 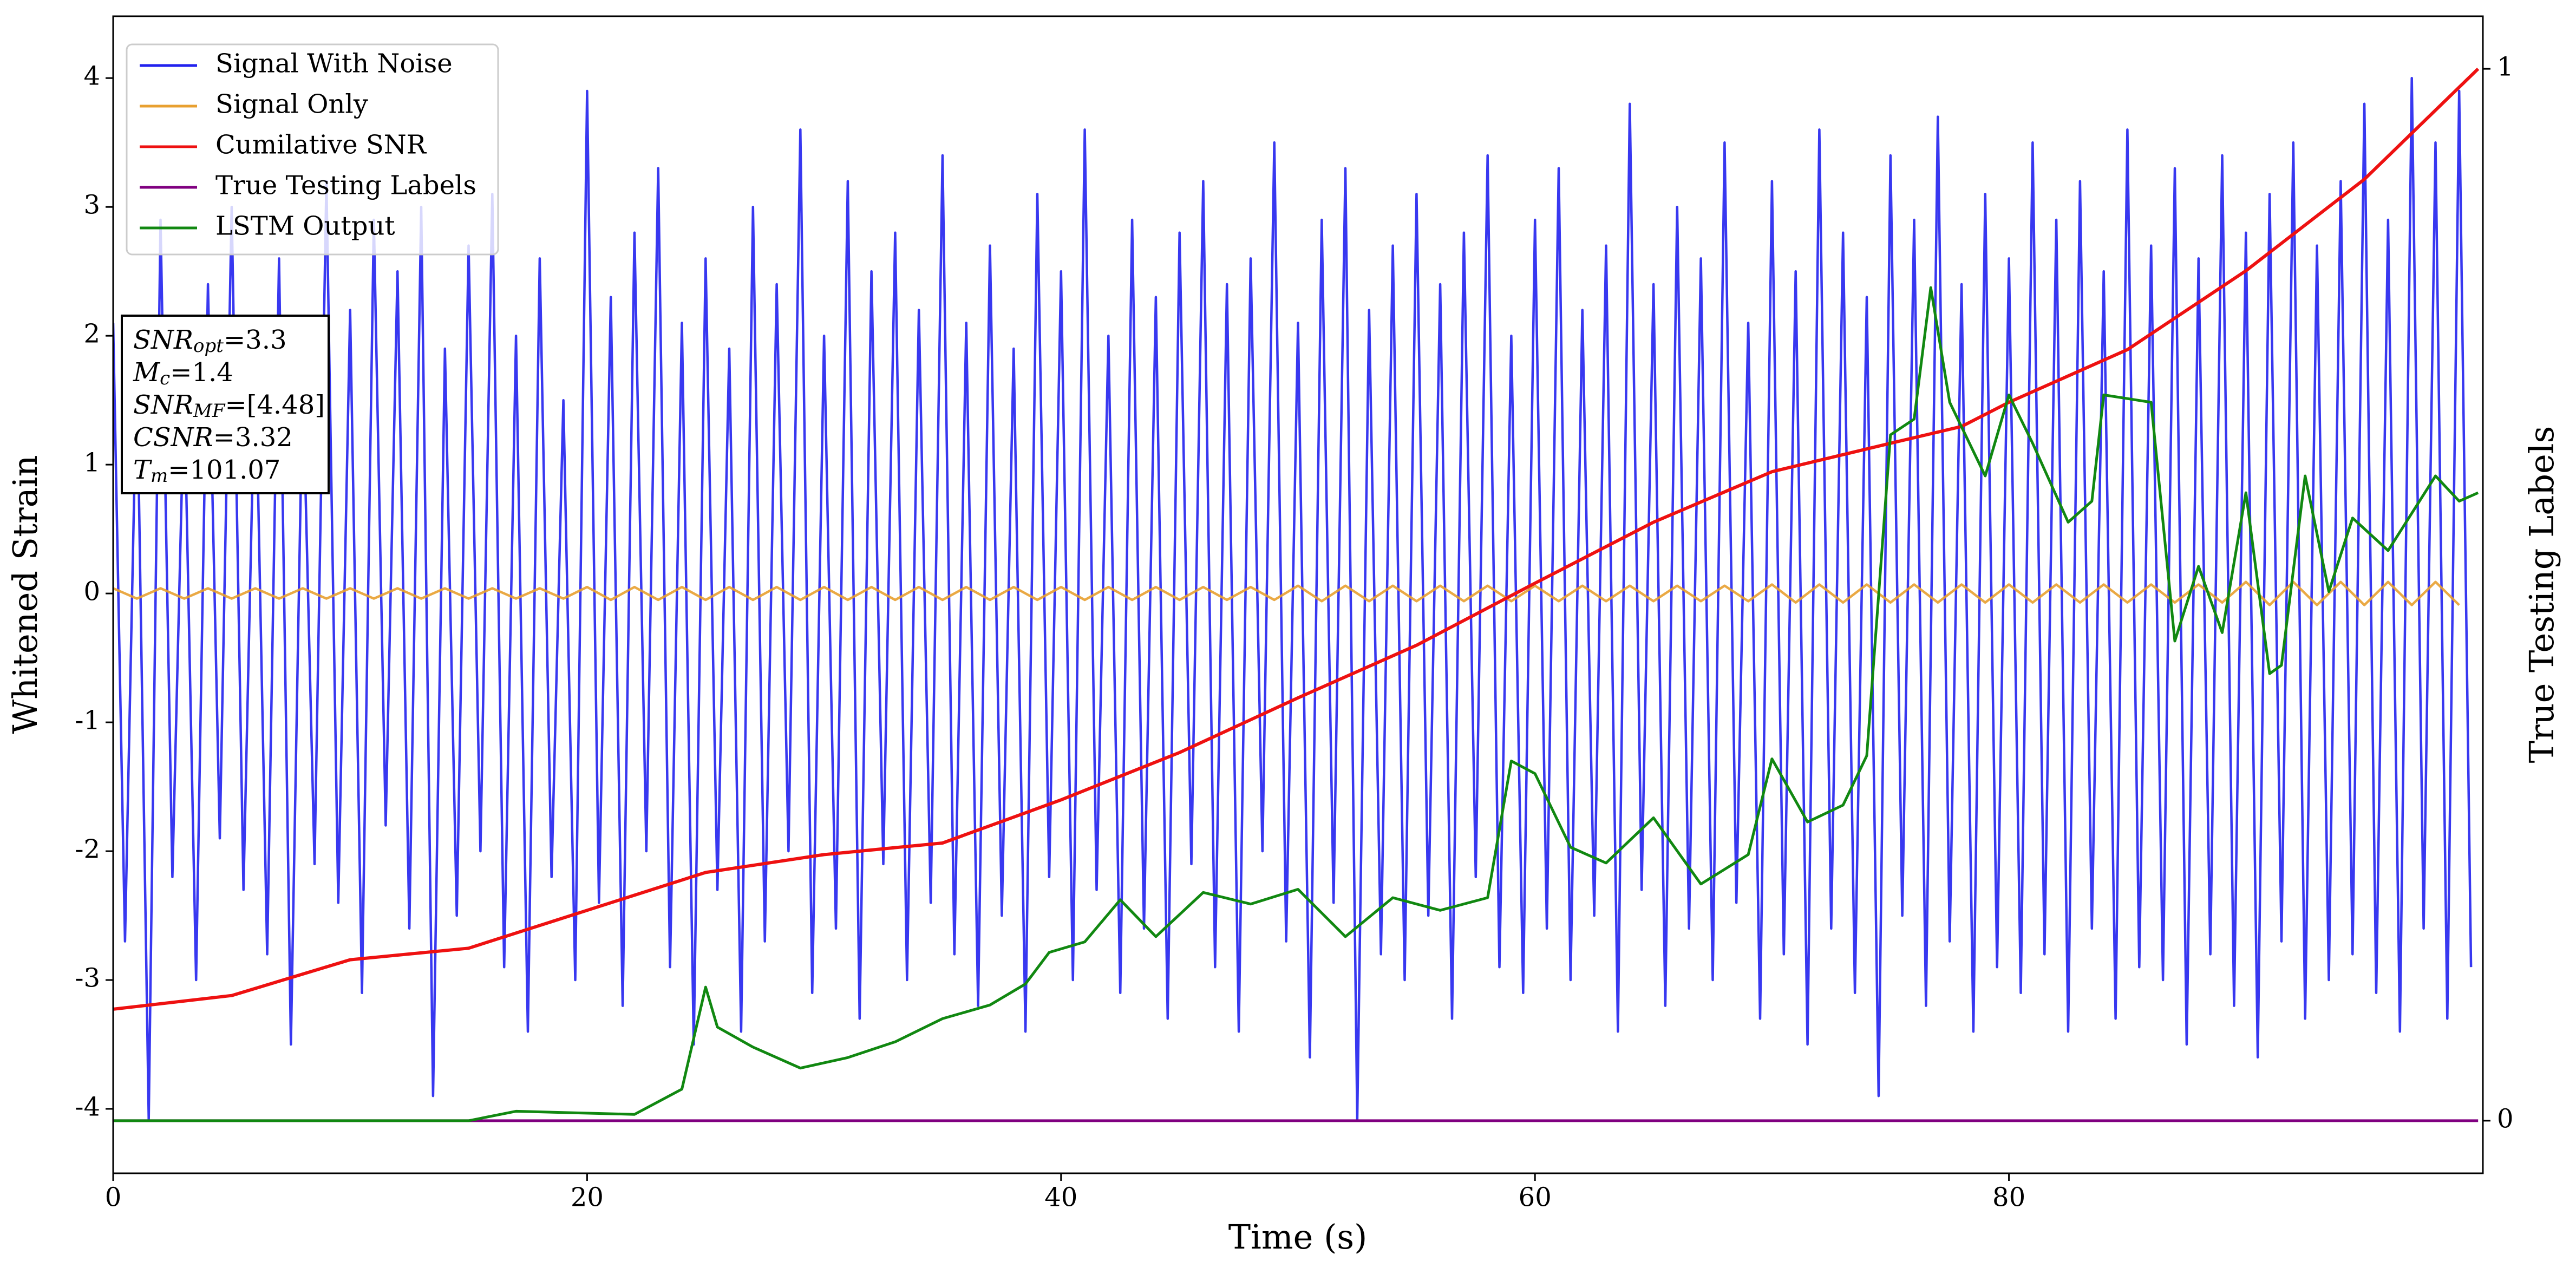 I want to click on annotation-line: SNRMF=[4.48], so click(x=229, y=406).